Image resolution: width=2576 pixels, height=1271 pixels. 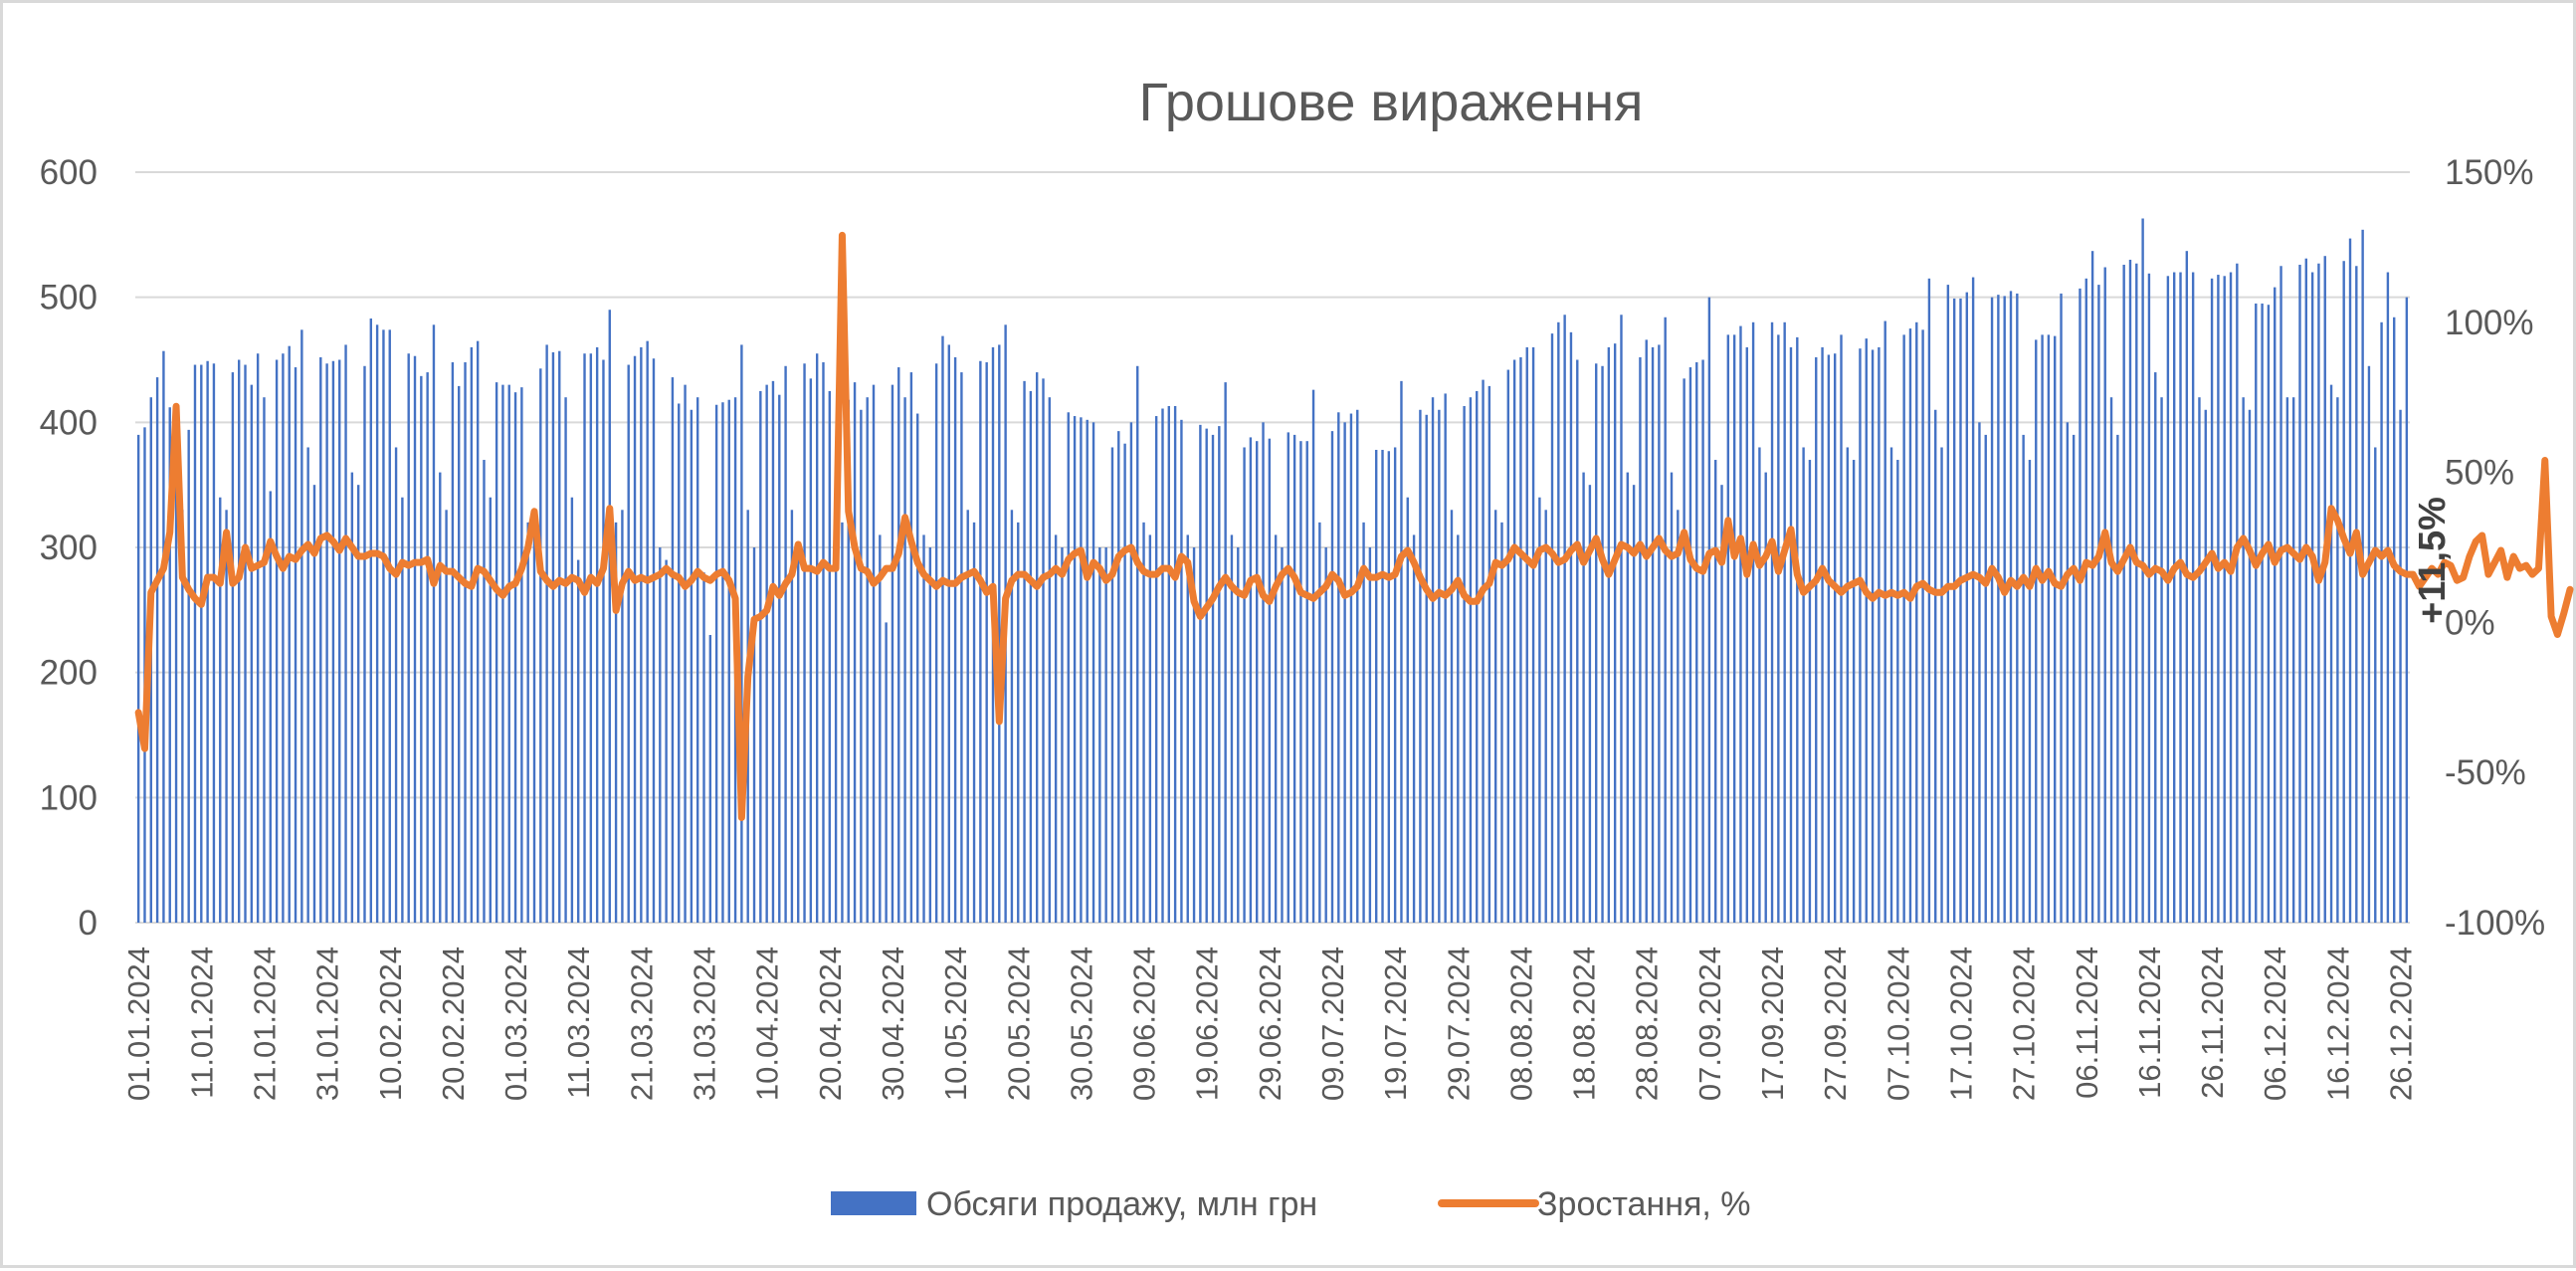 What do you see at coordinates (2401, 1024) in the screenshot?
I see `x-tick-label: 26.12.2024` at bounding box center [2401, 1024].